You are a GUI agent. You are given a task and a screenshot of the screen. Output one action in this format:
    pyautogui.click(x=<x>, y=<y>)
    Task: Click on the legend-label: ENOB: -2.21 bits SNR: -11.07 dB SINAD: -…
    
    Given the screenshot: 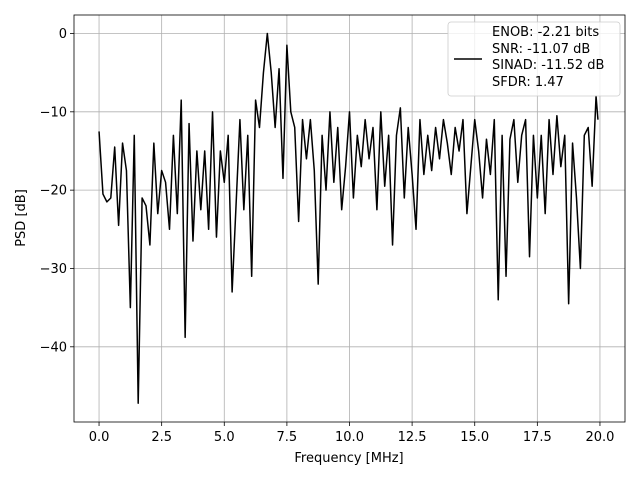 What is the action you would take?
    pyautogui.click(x=548, y=57)
    